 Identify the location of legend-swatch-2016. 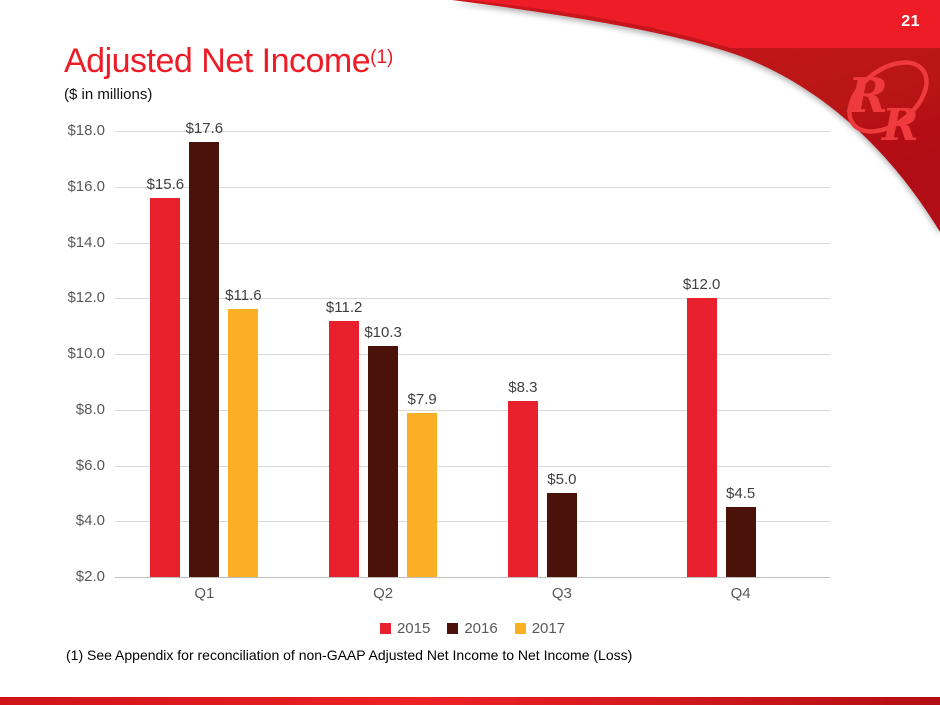
(453, 628).